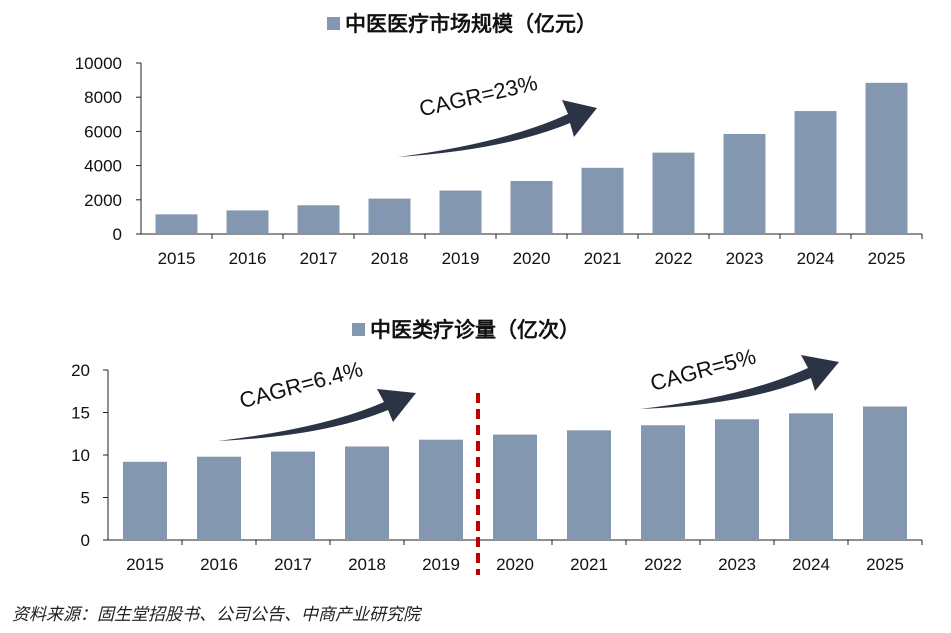 The image size is (951, 633). What do you see at coordinates (103, 200) in the screenshot?
I see `y-tick-label: 2000` at bounding box center [103, 200].